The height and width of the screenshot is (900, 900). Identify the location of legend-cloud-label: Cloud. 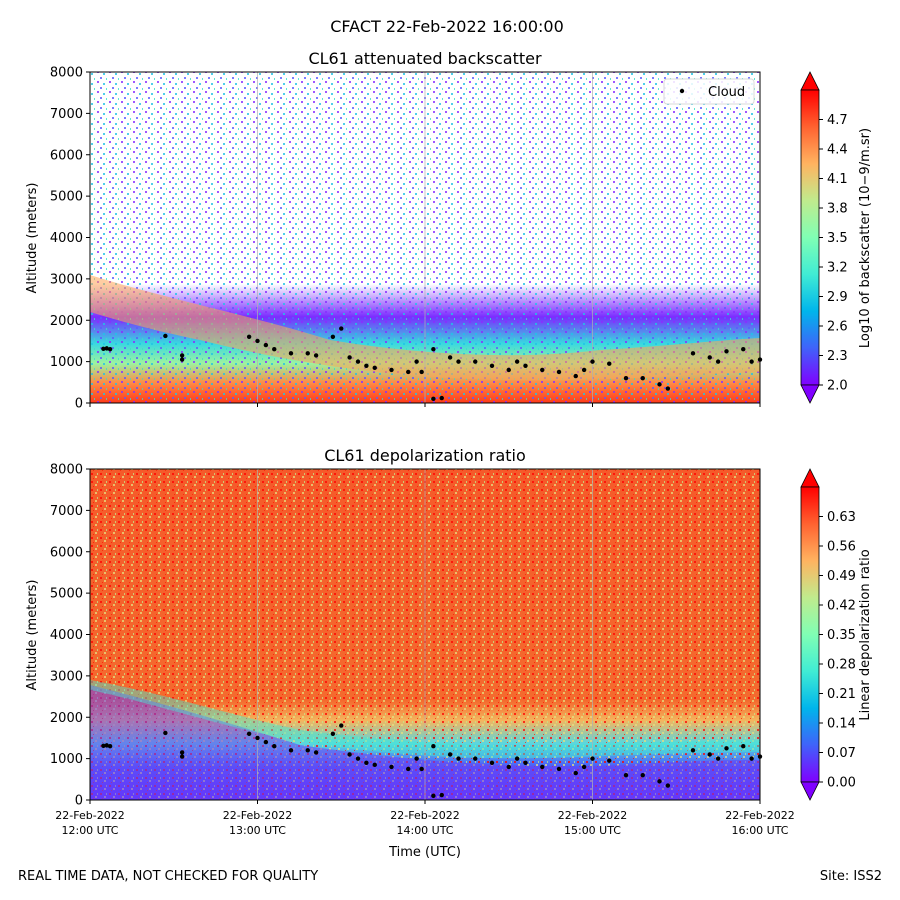
(726, 92).